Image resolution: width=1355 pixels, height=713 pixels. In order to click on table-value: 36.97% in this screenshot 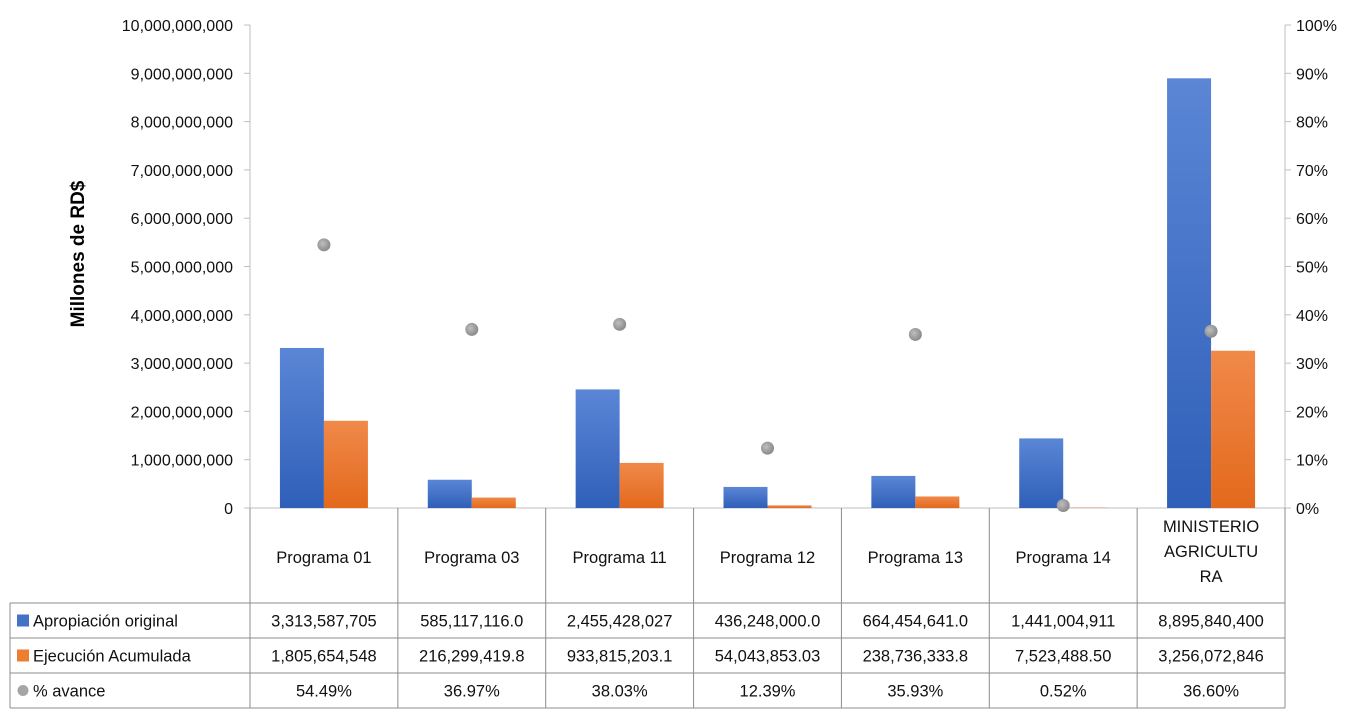, I will do `click(472, 692)`.